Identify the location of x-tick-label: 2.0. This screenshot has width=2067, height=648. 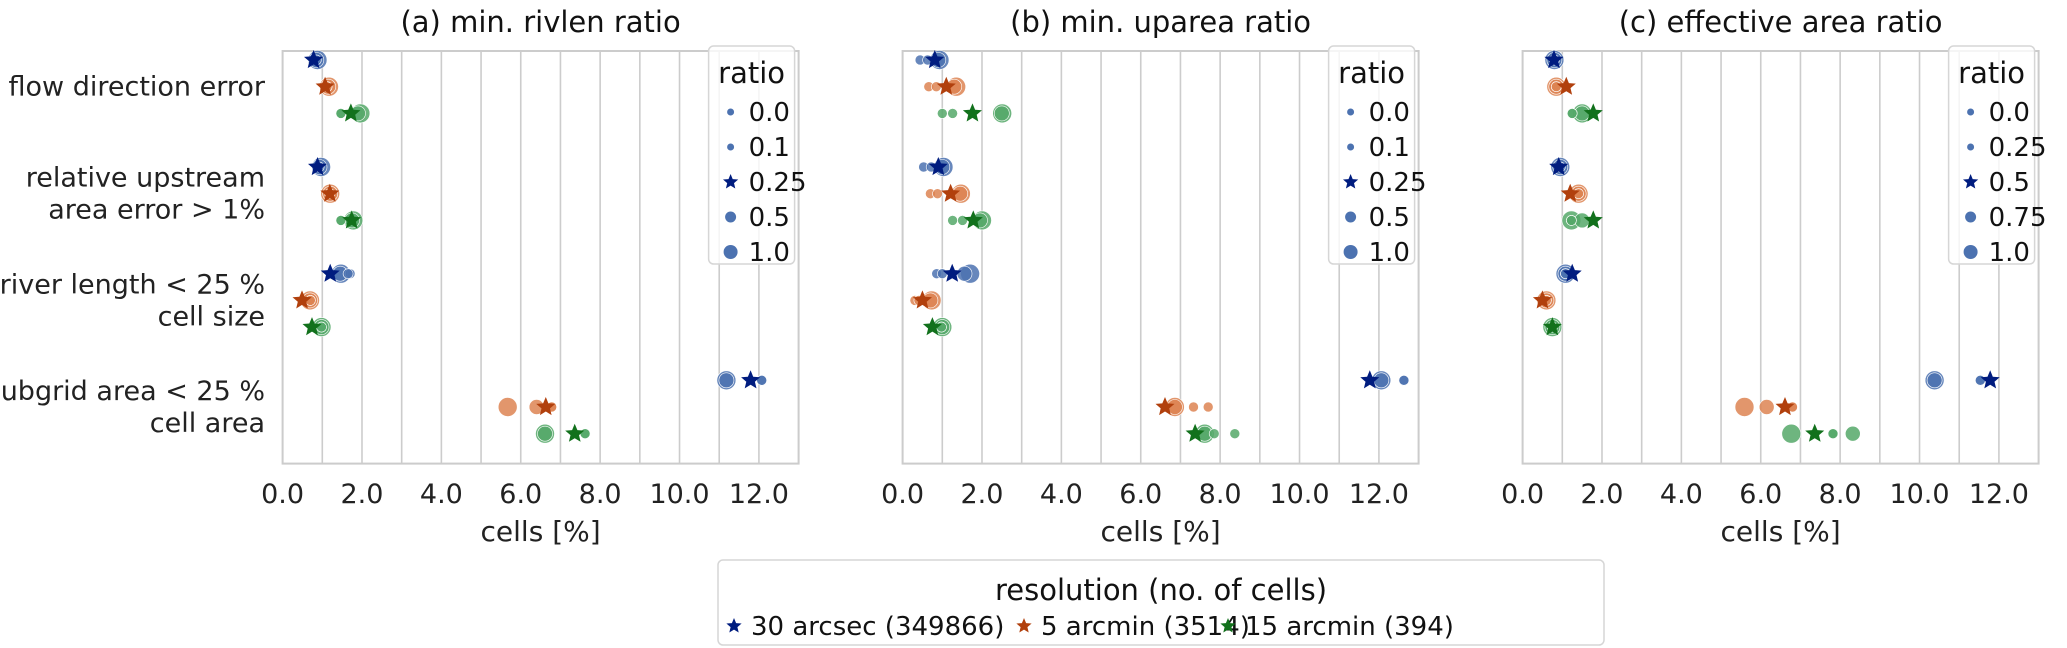
(982, 494).